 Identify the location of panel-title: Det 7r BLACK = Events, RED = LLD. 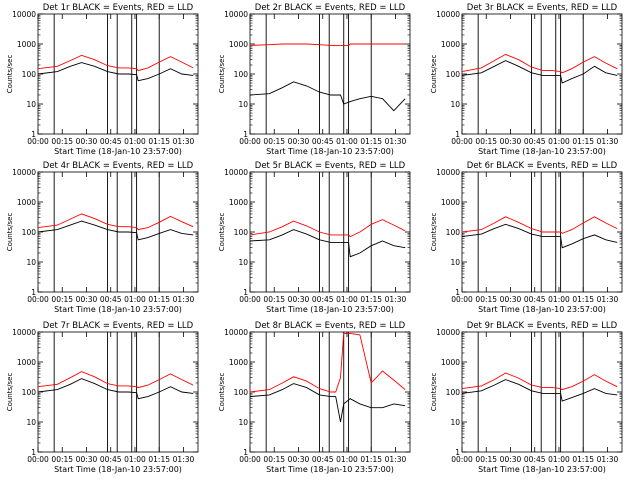
(118, 326).